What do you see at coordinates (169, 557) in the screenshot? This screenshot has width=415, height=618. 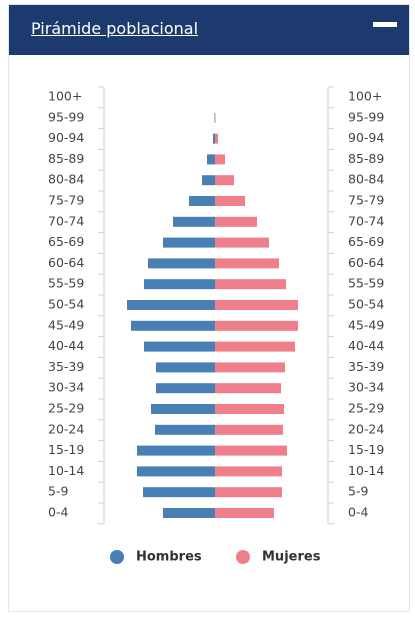 I see `legend-label: Hombres` at bounding box center [169, 557].